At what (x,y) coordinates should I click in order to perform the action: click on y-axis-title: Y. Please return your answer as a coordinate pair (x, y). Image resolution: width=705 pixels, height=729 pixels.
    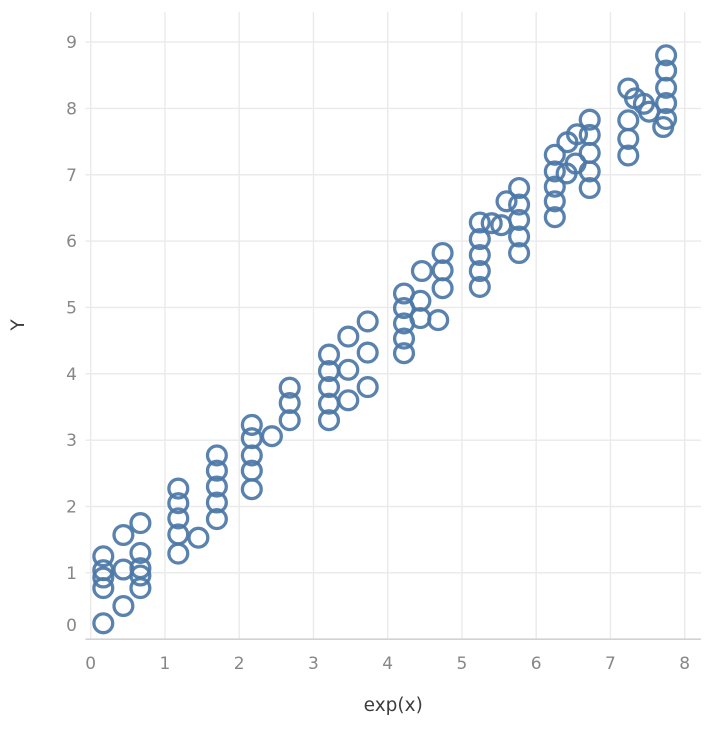
    Looking at the image, I should click on (18, 325).